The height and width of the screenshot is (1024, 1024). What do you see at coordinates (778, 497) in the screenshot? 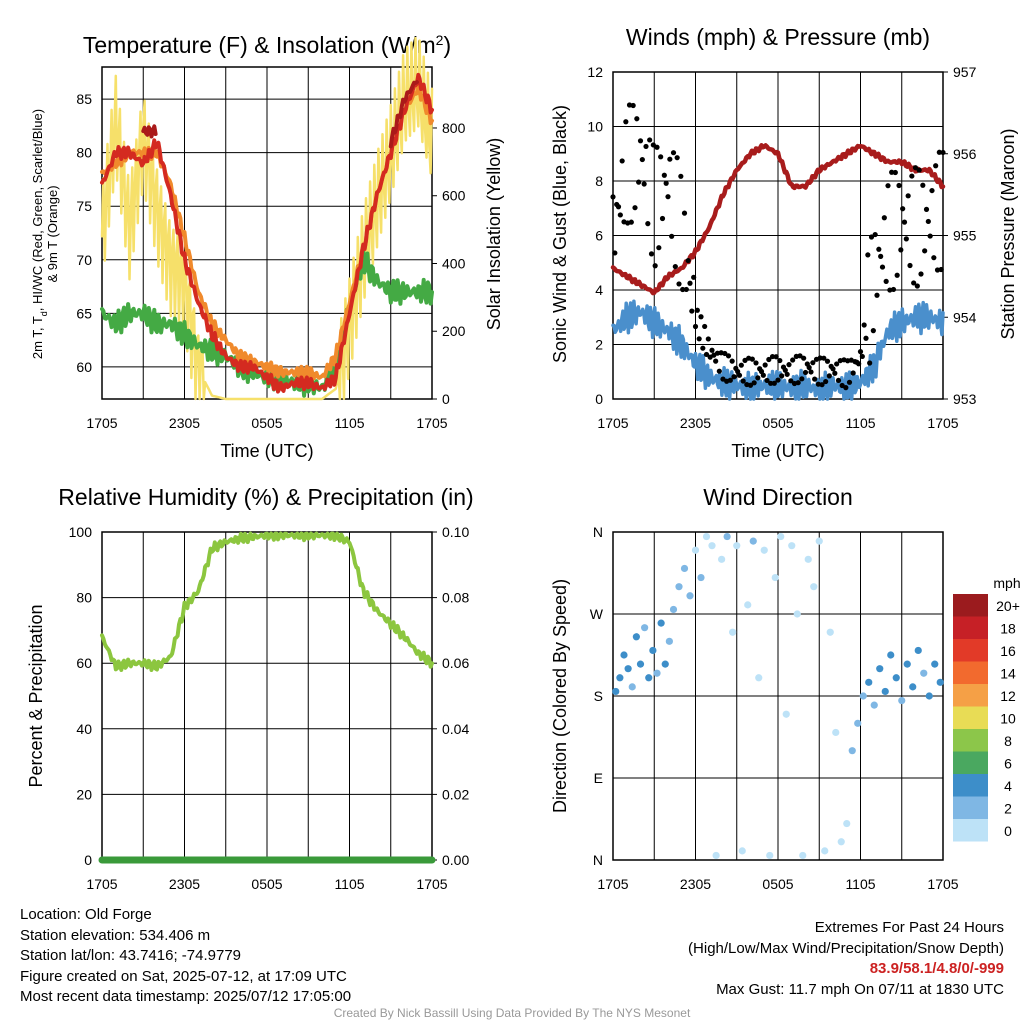
I see `dir-panel-title: Wind Direction` at bounding box center [778, 497].